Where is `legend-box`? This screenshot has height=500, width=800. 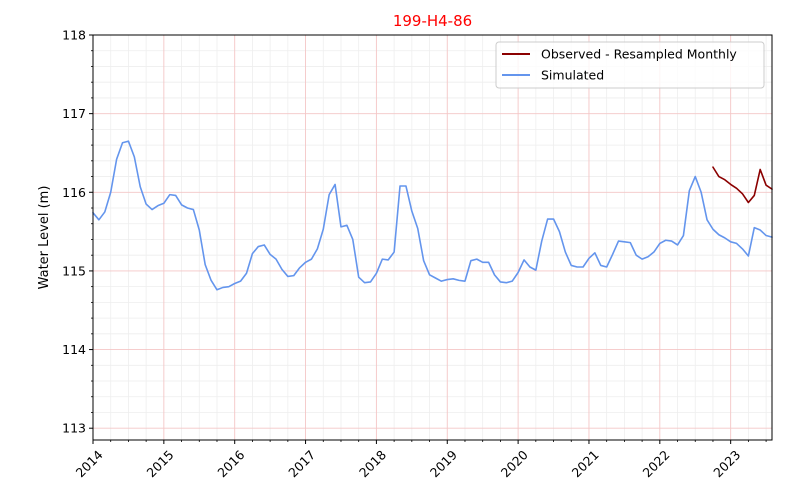
legend-box is located at coordinates (630, 65).